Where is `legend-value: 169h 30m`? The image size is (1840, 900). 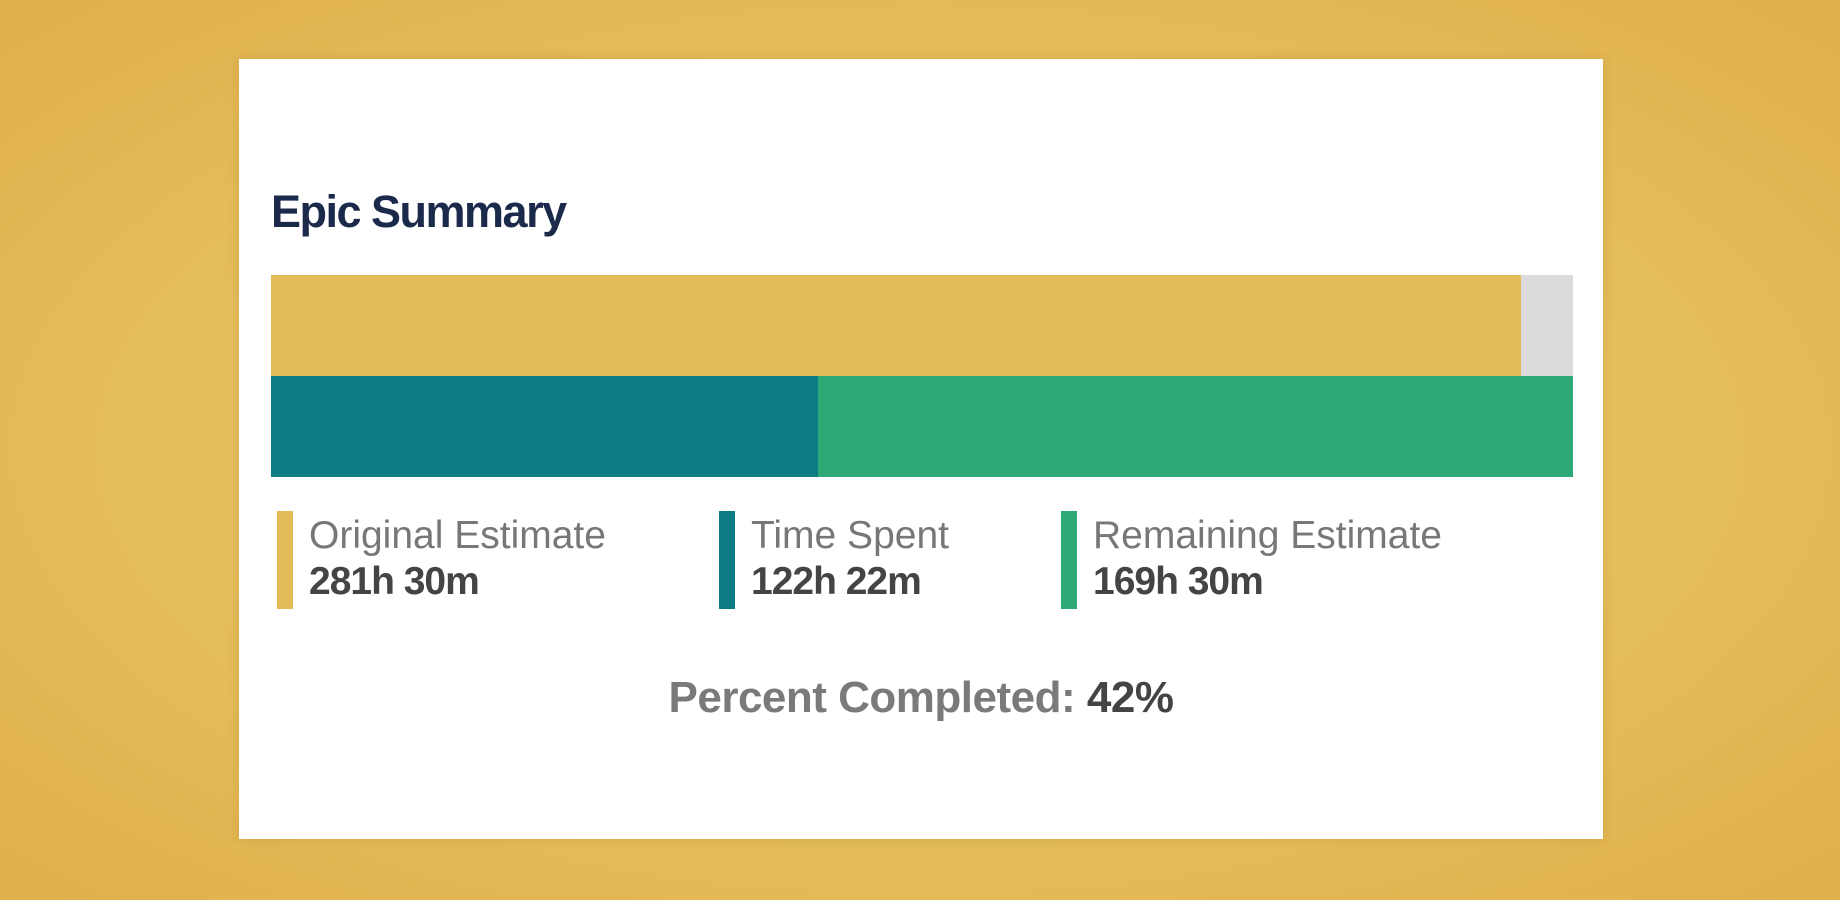
legend-value: 169h 30m is located at coordinates (1178, 581).